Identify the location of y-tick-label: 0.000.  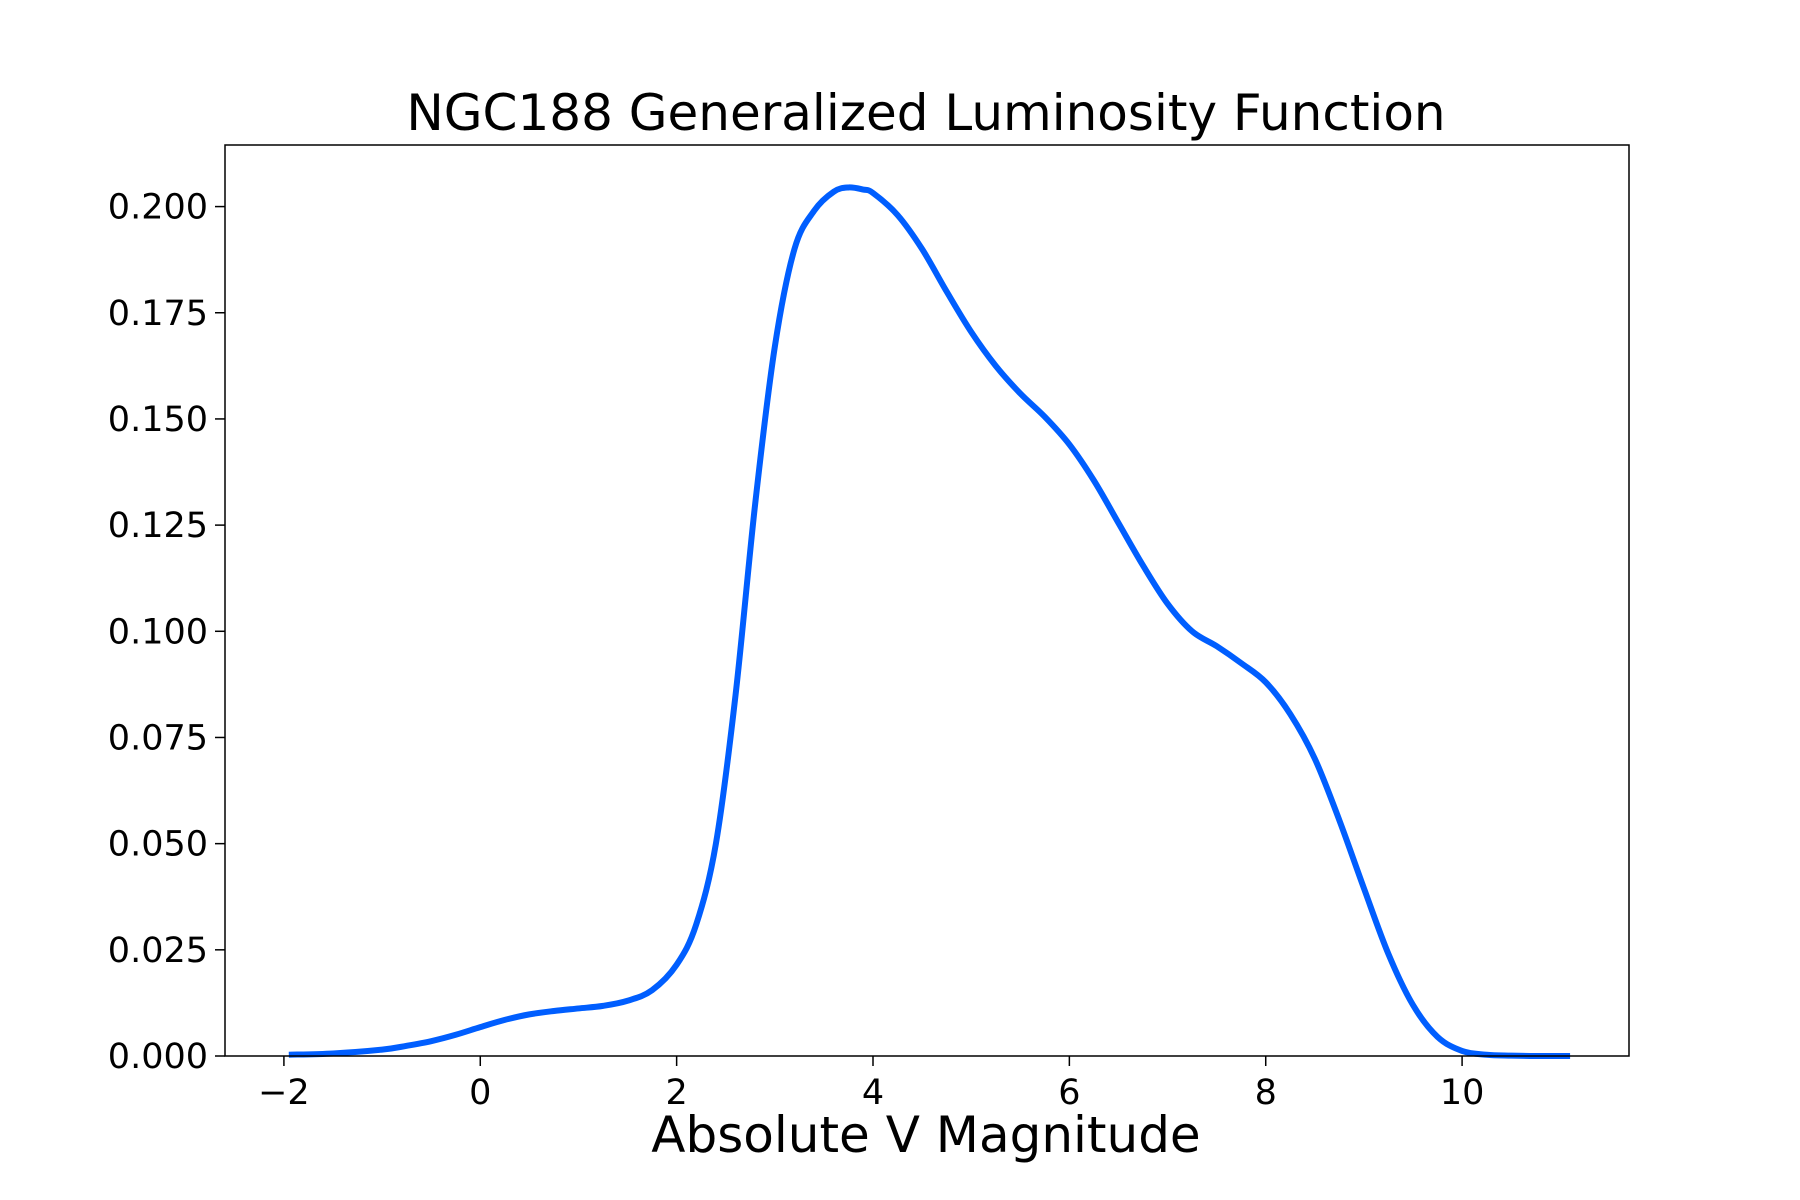
(158, 1057).